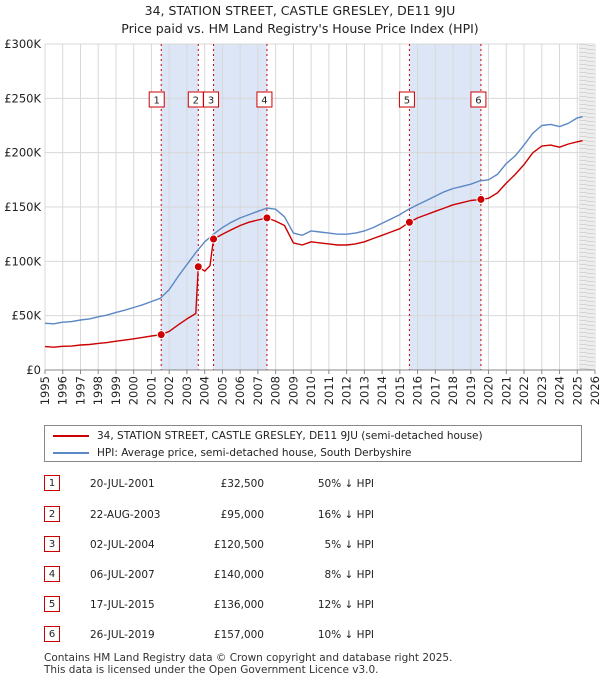  What do you see at coordinates (196, 101) in the screenshot?
I see `sale-label-number: 2` at bounding box center [196, 101].